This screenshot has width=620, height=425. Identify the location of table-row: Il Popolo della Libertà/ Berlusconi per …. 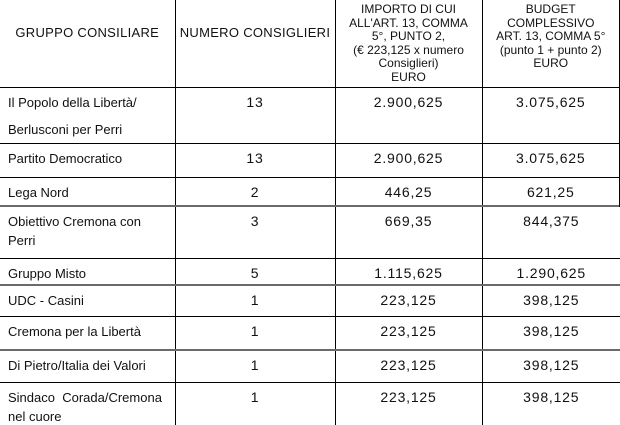
(310, 115).